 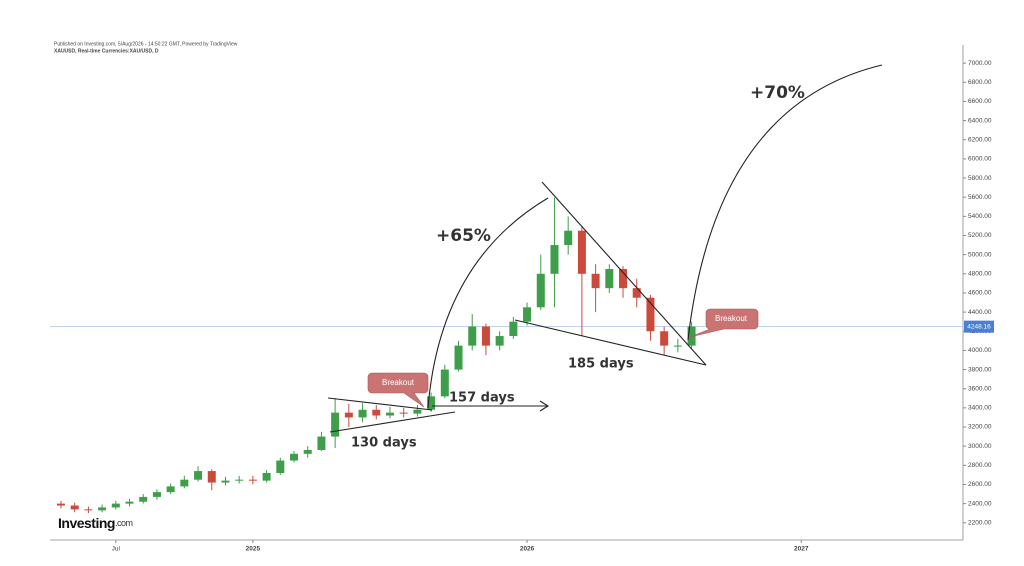 I want to click on annotation: 130 days, so click(x=384, y=443).